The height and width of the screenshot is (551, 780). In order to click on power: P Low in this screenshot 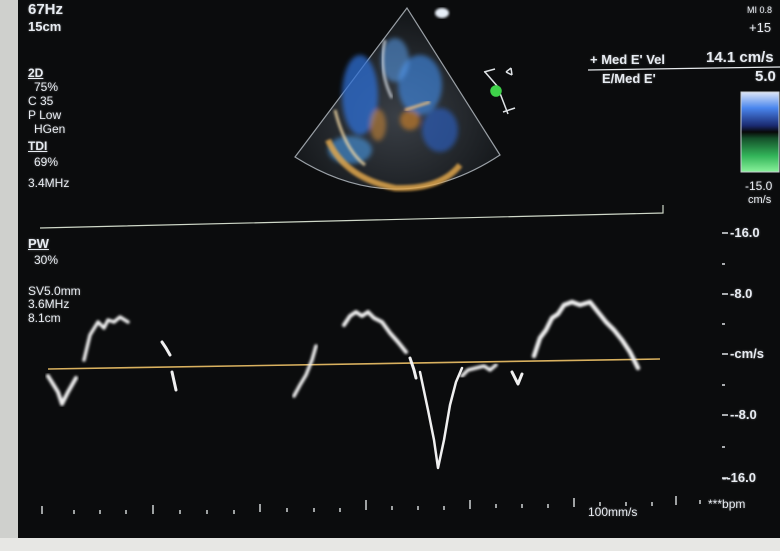, I will do `click(45, 115)`.